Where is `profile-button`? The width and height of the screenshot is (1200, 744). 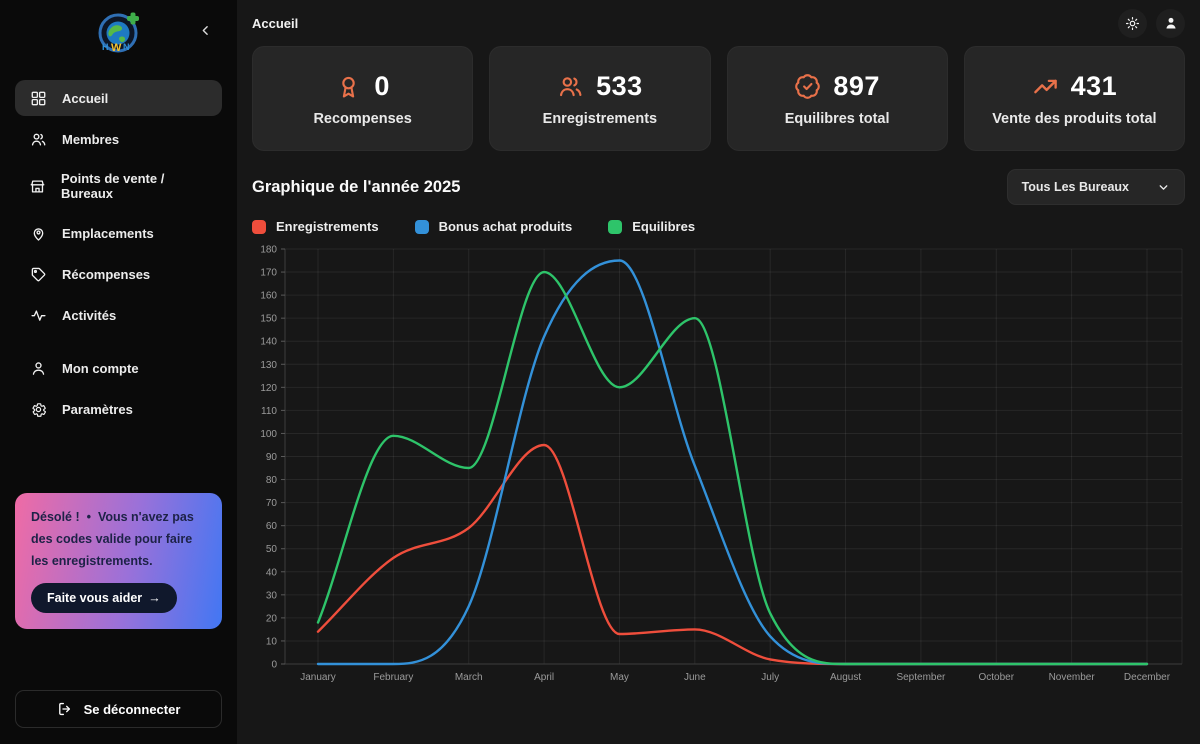 profile-button is located at coordinates (1170, 23).